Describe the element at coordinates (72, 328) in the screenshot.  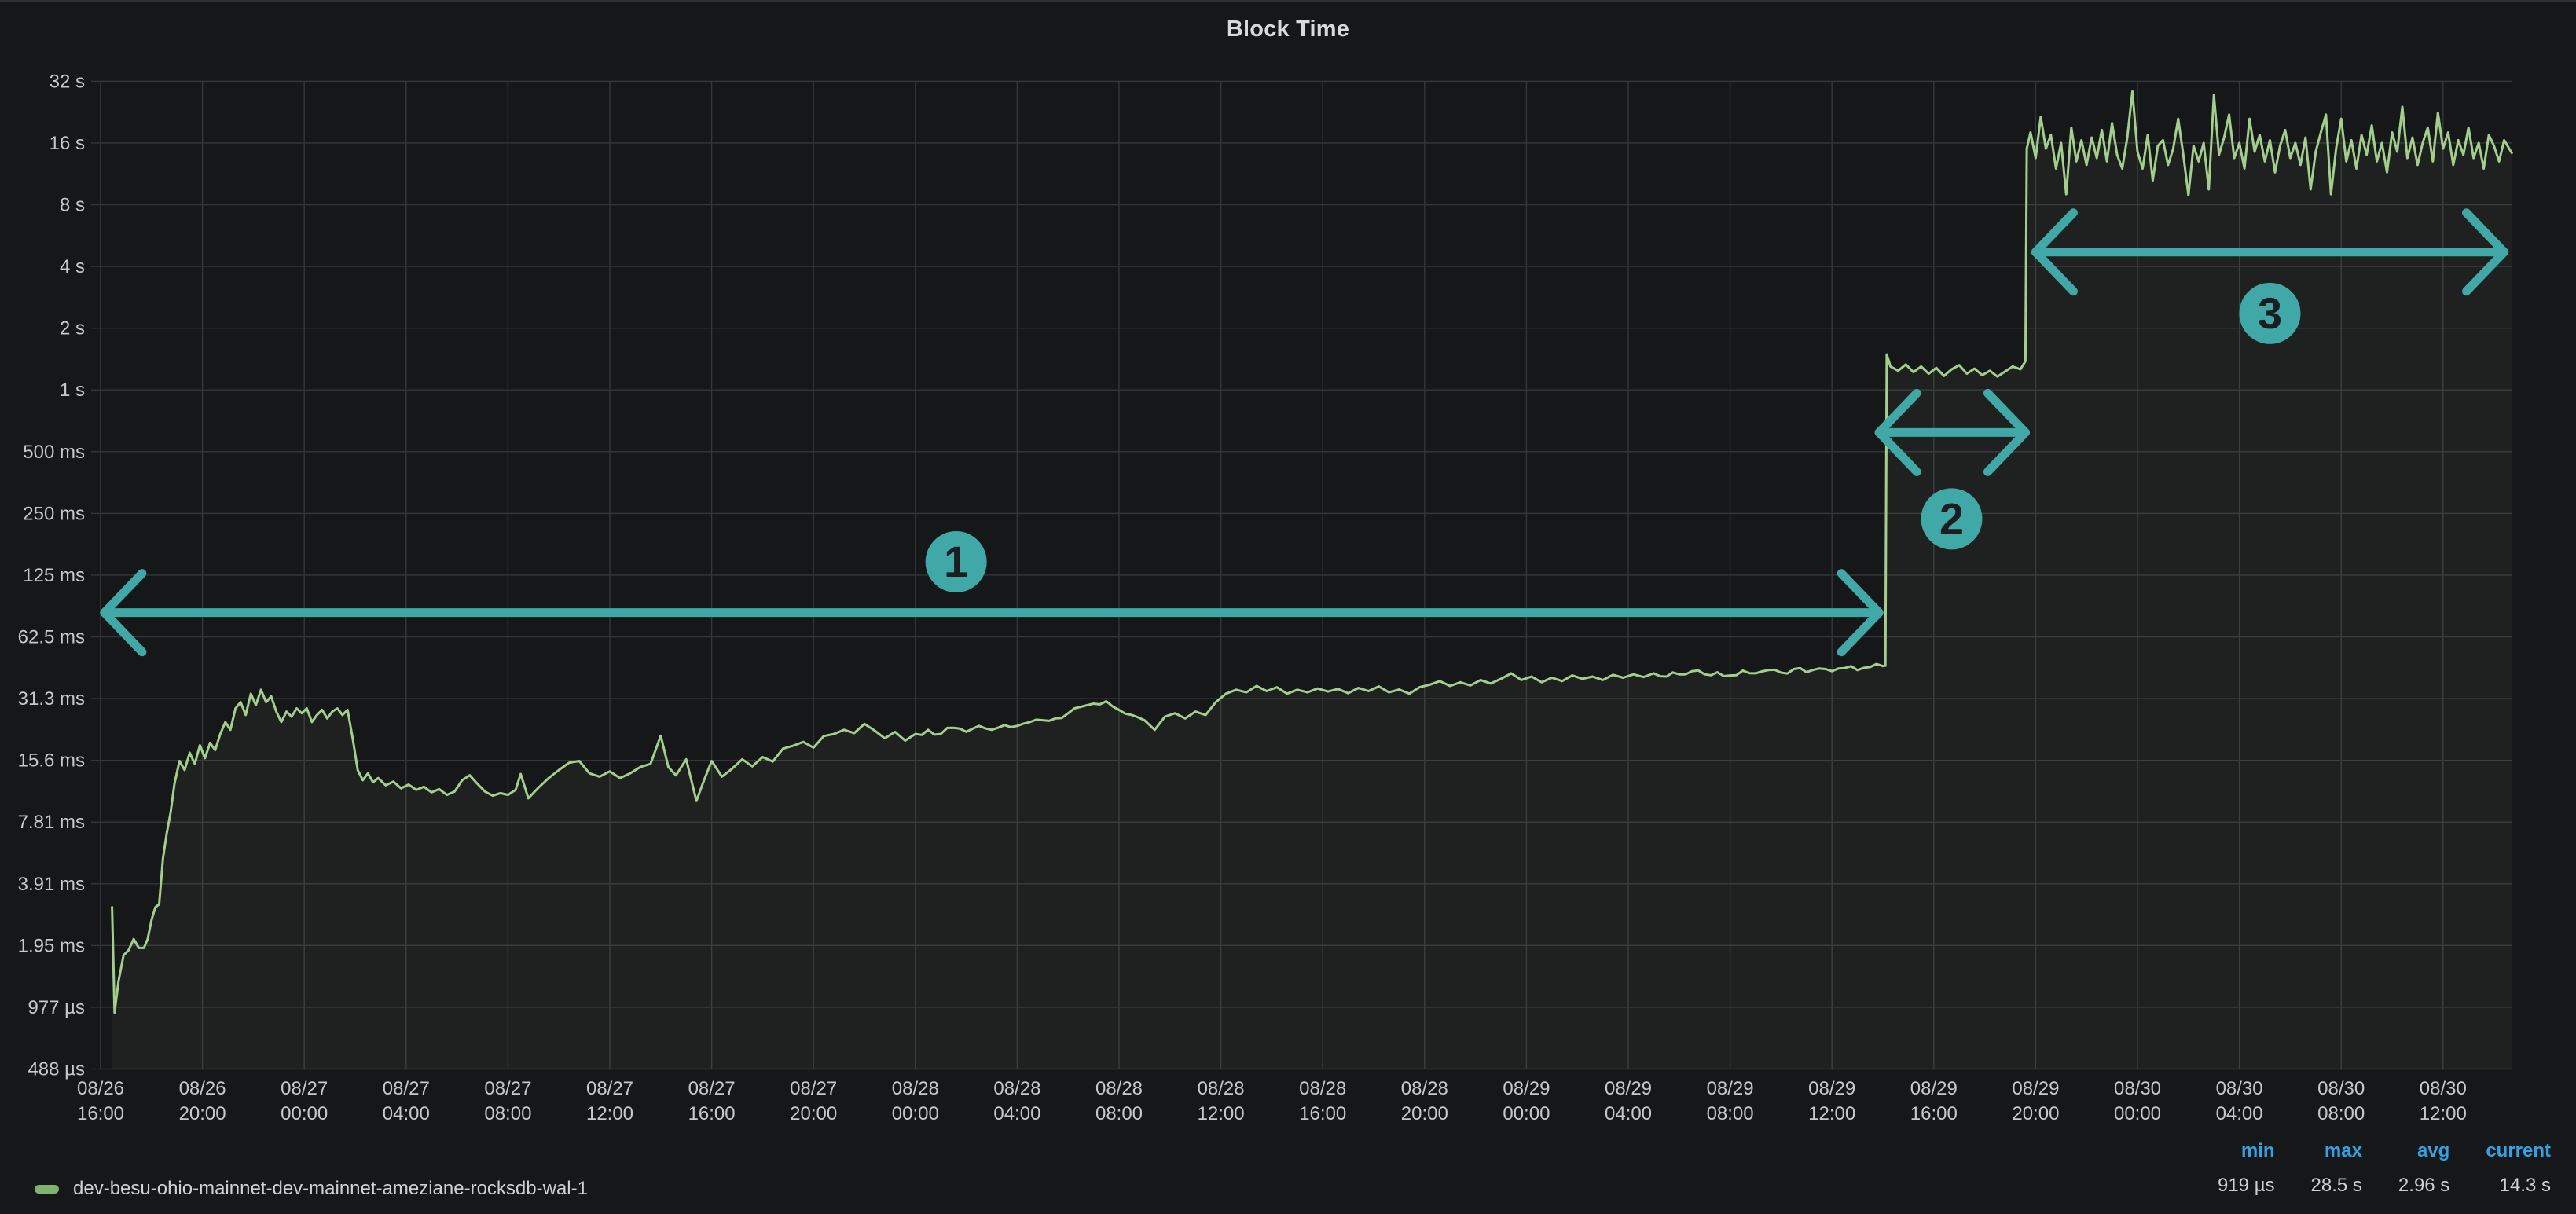
I see `y-tick-label: 2 s` at that location.